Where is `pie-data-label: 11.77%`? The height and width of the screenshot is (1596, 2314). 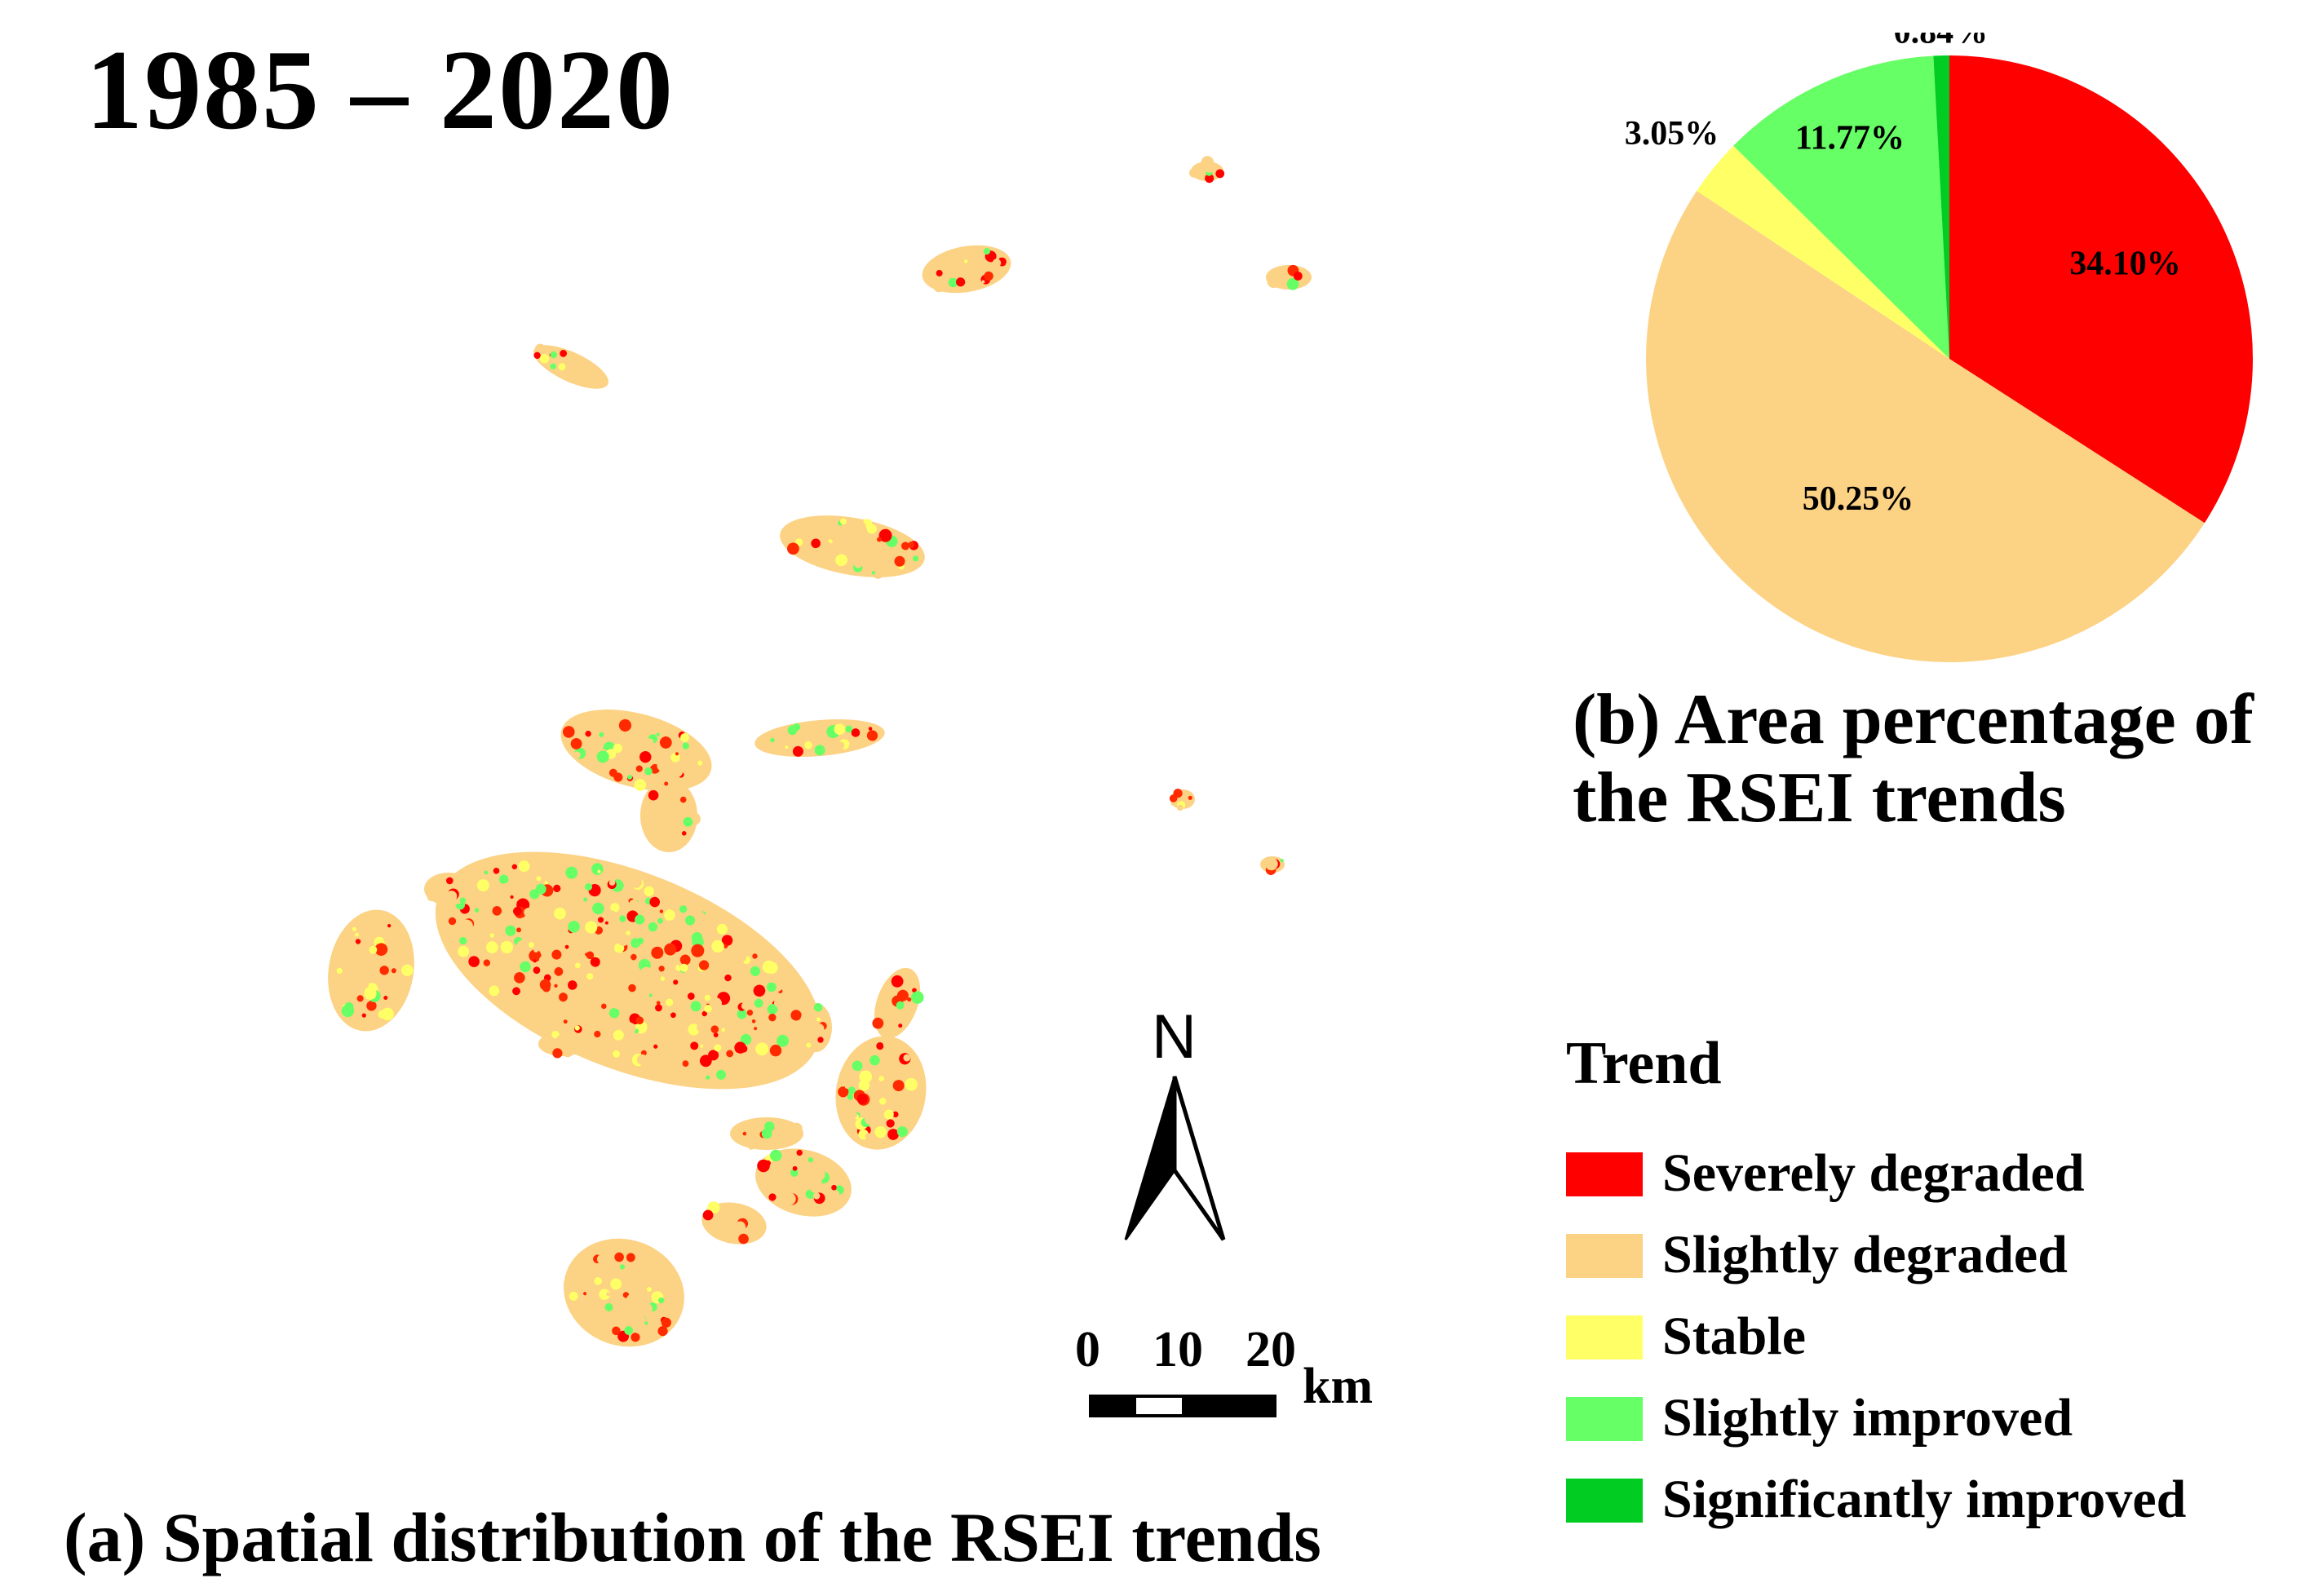
pie-data-label: 11.77% is located at coordinates (1850, 138).